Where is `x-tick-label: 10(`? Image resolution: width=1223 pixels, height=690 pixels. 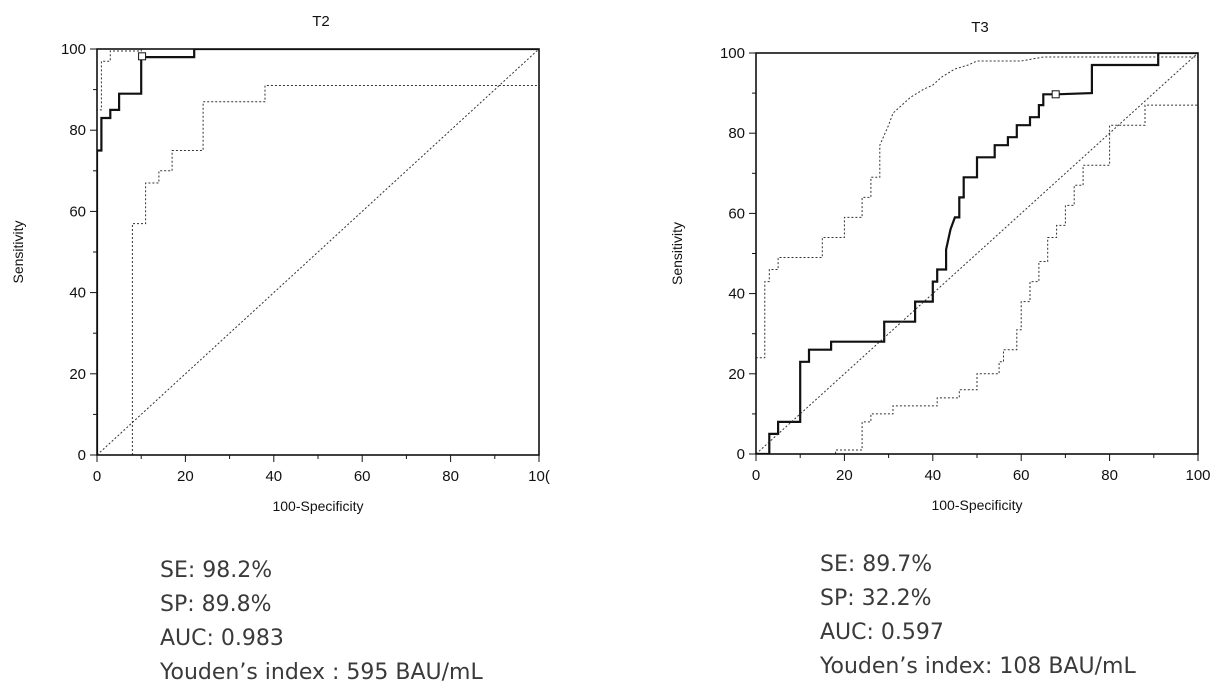
x-tick-label: 10( is located at coordinates (539, 476).